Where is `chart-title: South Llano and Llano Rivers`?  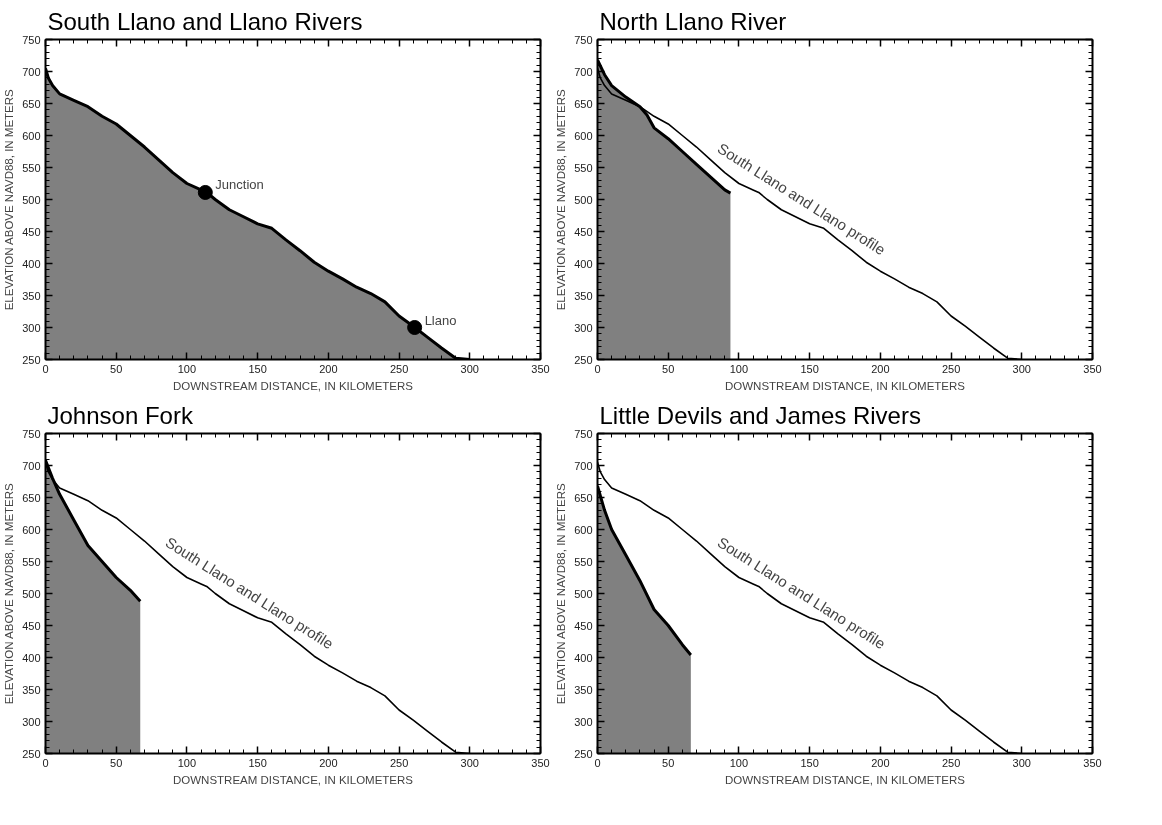 chart-title: South Llano and Llano Rivers is located at coordinates (205, 21).